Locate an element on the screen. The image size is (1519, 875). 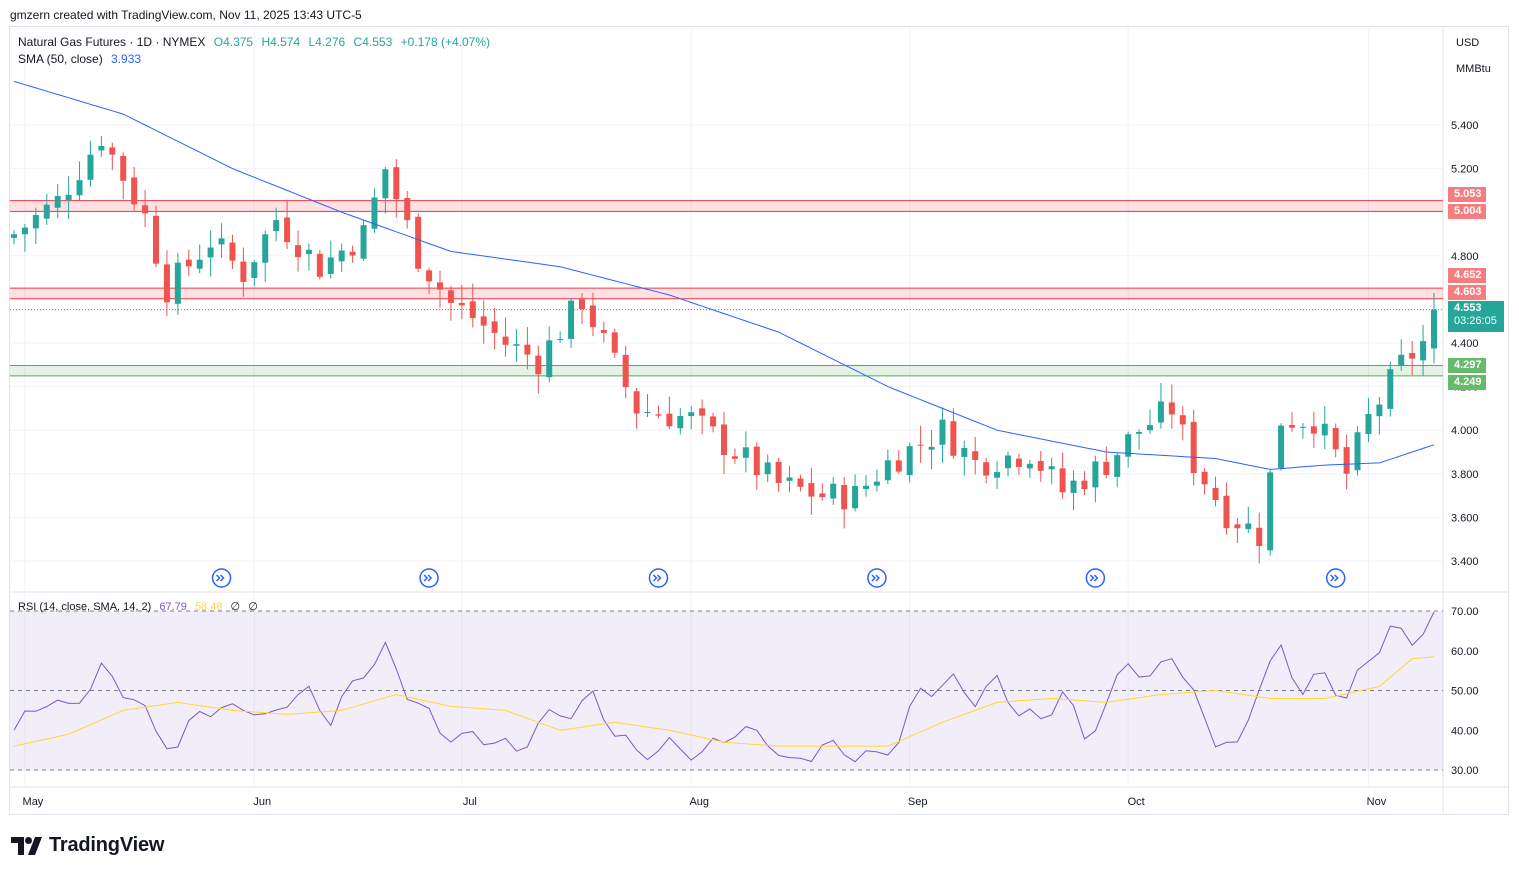
tradingview-logo-icon is located at coordinates (26, 845).